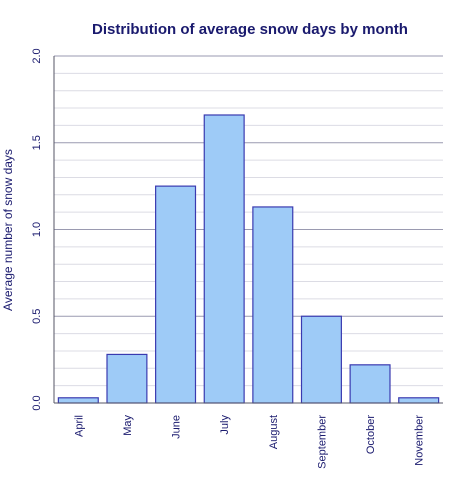  What do you see at coordinates (127, 378) in the screenshot?
I see `bar-may` at bounding box center [127, 378].